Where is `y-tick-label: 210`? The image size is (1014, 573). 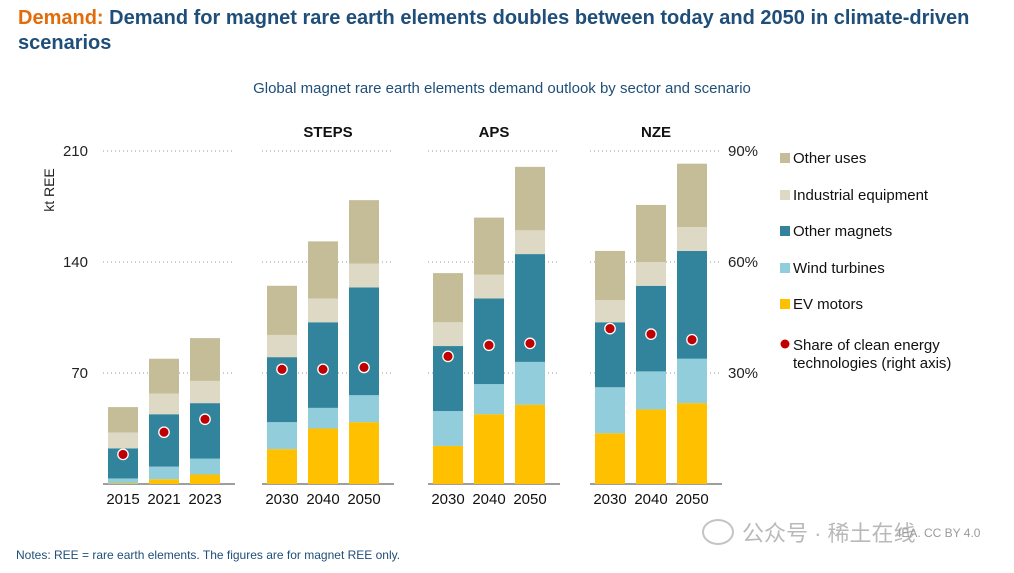
y-tick-label: 210 is located at coordinates (75, 151).